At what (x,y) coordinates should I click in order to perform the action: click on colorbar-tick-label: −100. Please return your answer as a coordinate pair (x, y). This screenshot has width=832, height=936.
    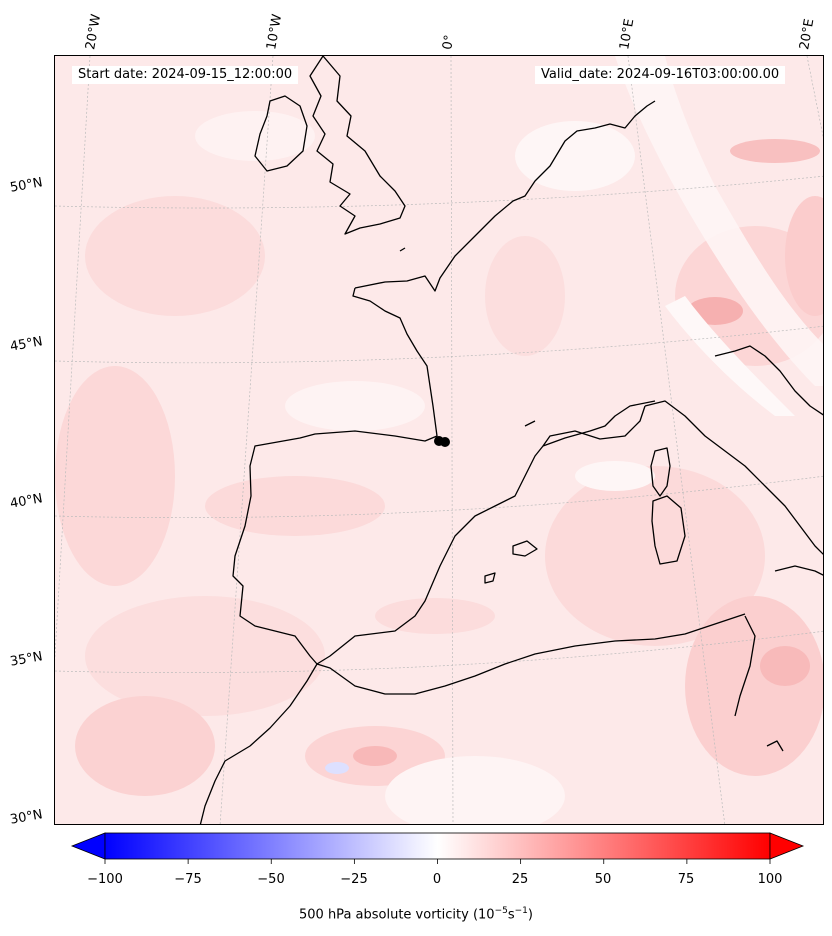
    Looking at the image, I should click on (105, 879).